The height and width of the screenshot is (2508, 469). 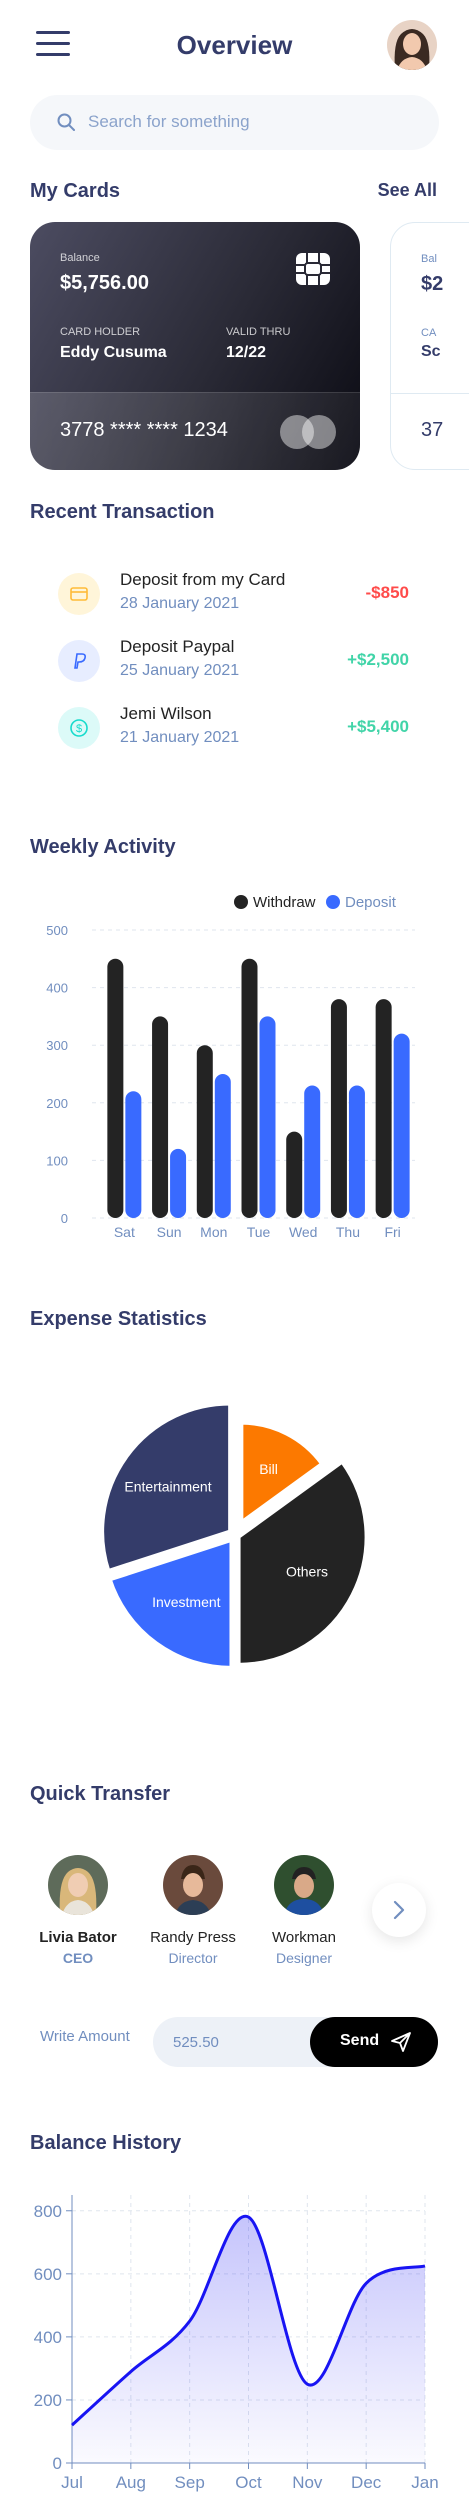 What do you see at coordinates (66, 122) in the screenshot?
I see `search-icon` at bounding box center [66, 122].